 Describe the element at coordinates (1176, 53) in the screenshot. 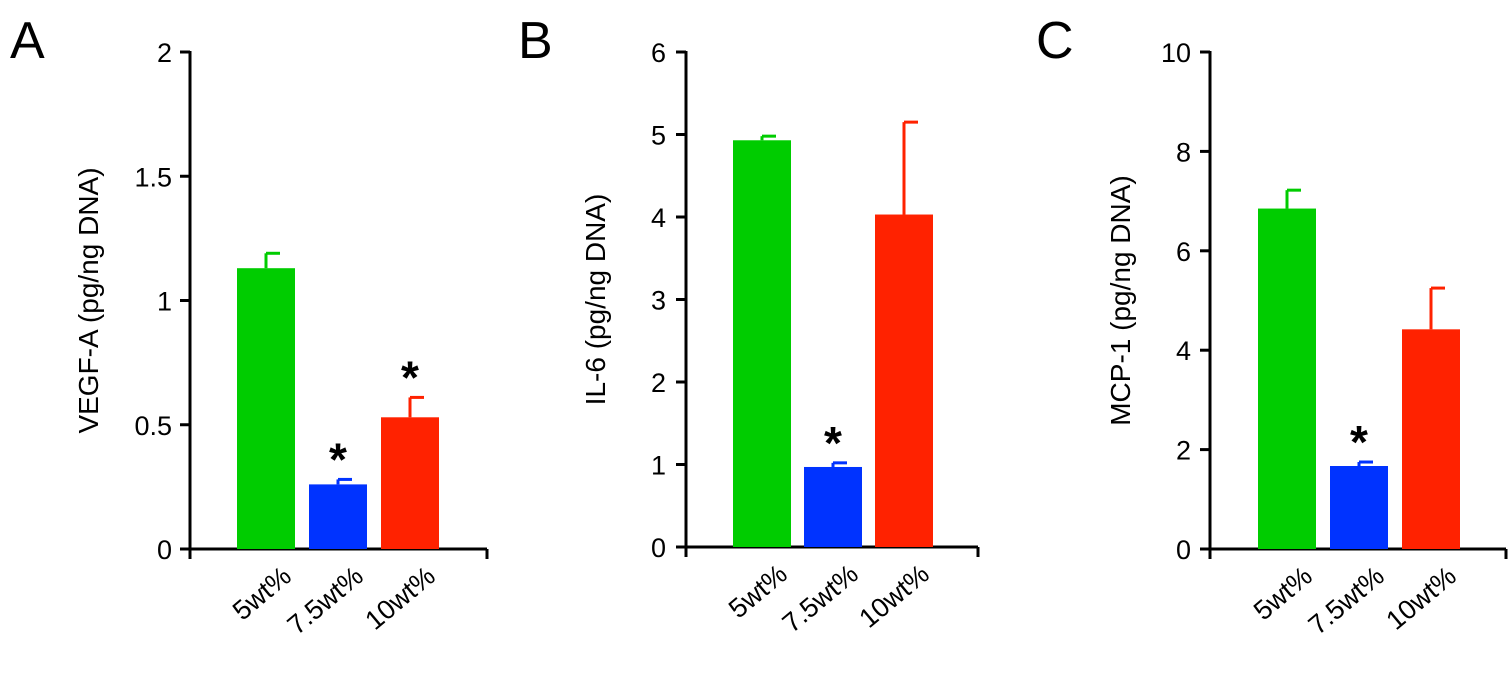

I see `y-tick-label: 10` at that location.